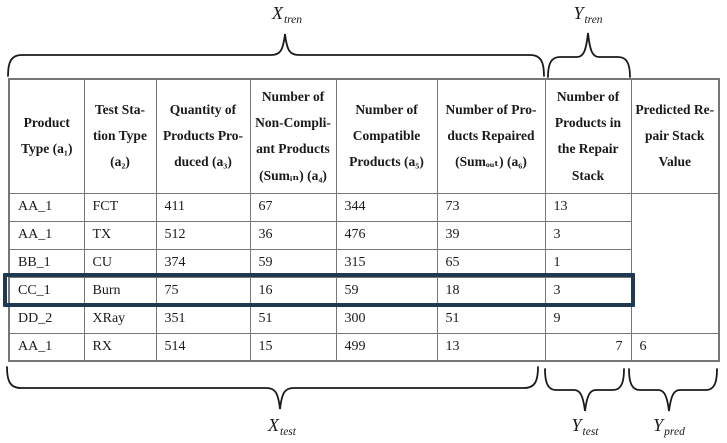  Describe the element at coordinates (491, 291) in the screenshot. I see `cell-r4-repaired: 18` at that location.